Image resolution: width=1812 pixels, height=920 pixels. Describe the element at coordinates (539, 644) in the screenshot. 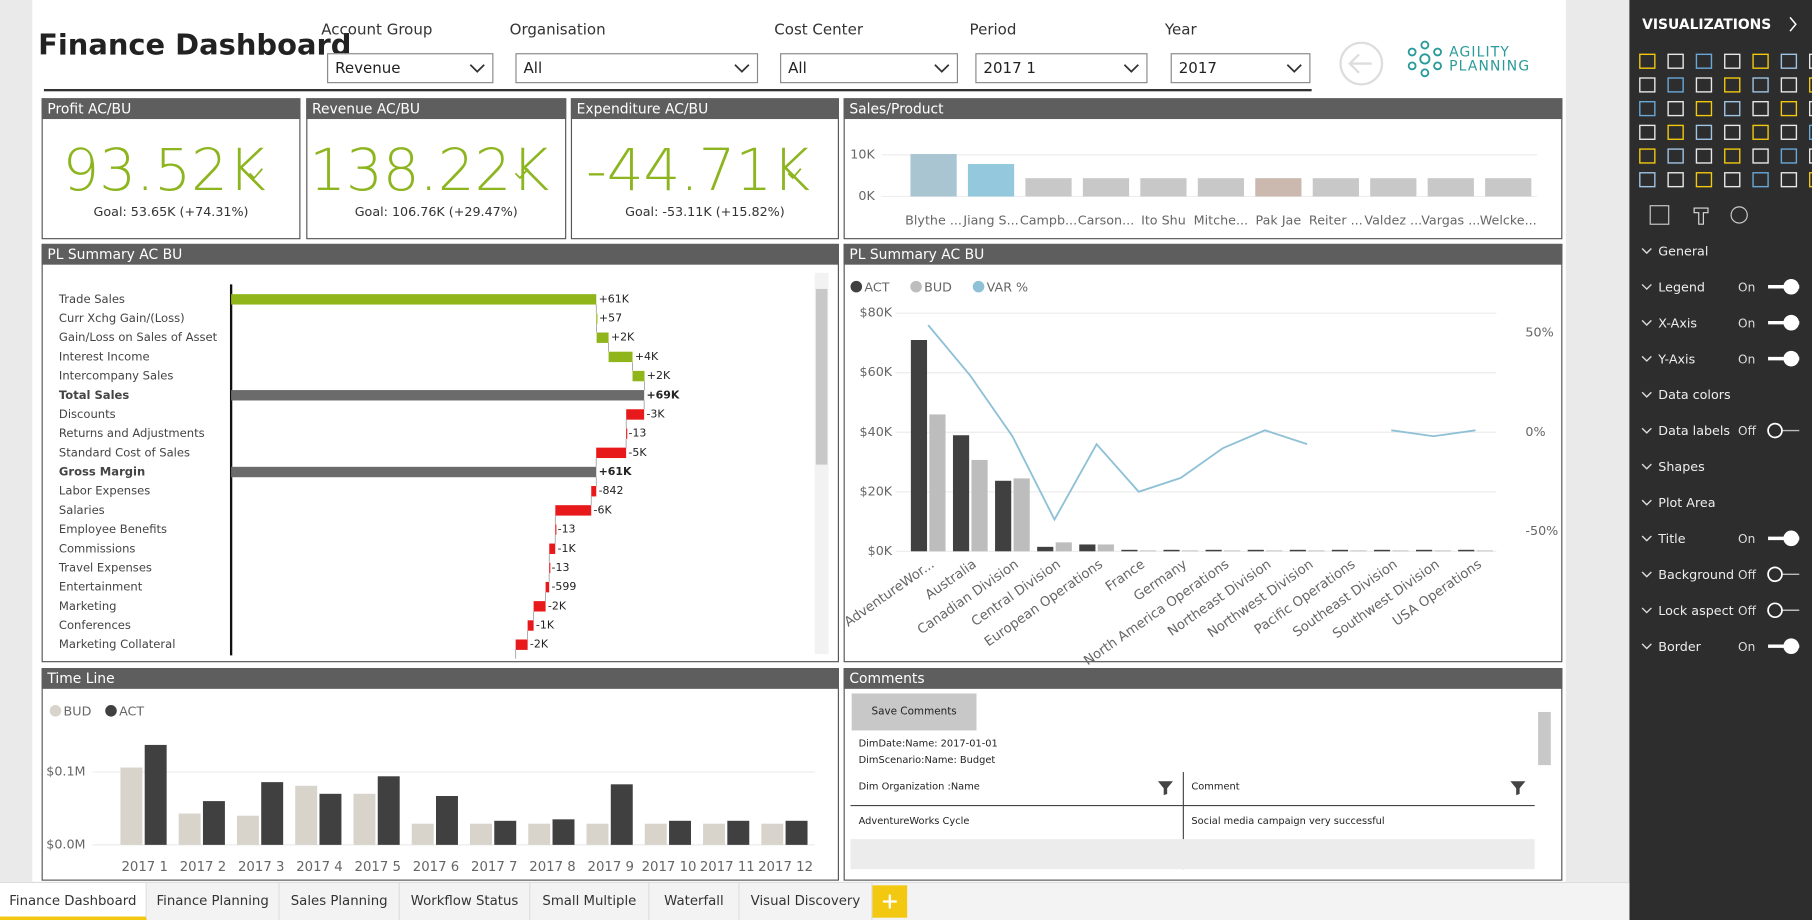

I see `data-label: -2K` at that location.